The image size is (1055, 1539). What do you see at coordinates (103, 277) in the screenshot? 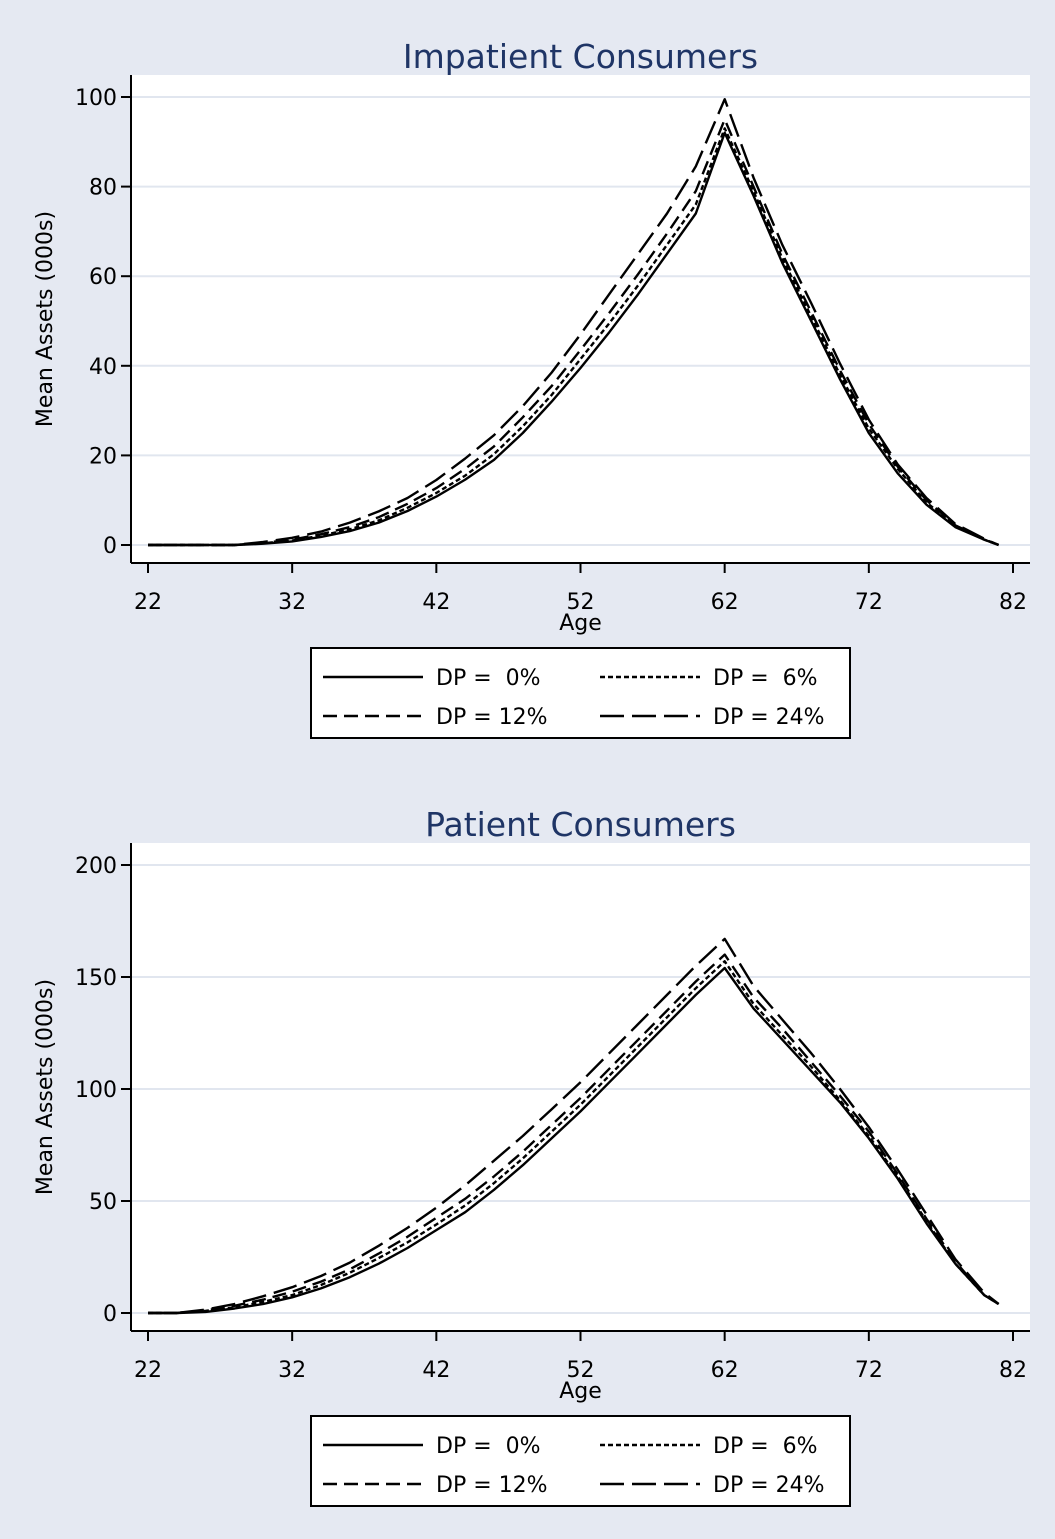
I see `y-tick-label: 60` at bounding box center [103, 277].